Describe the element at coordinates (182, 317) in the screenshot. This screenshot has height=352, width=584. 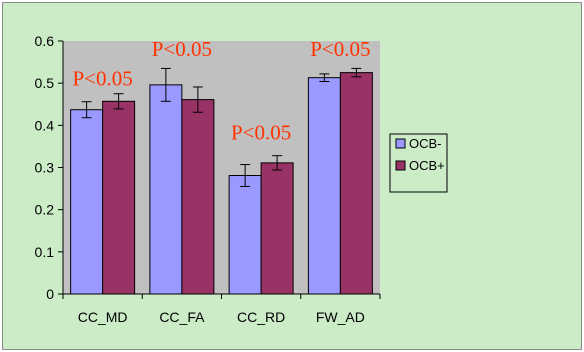
I see `x-tick-label: CC_FA` at that location.